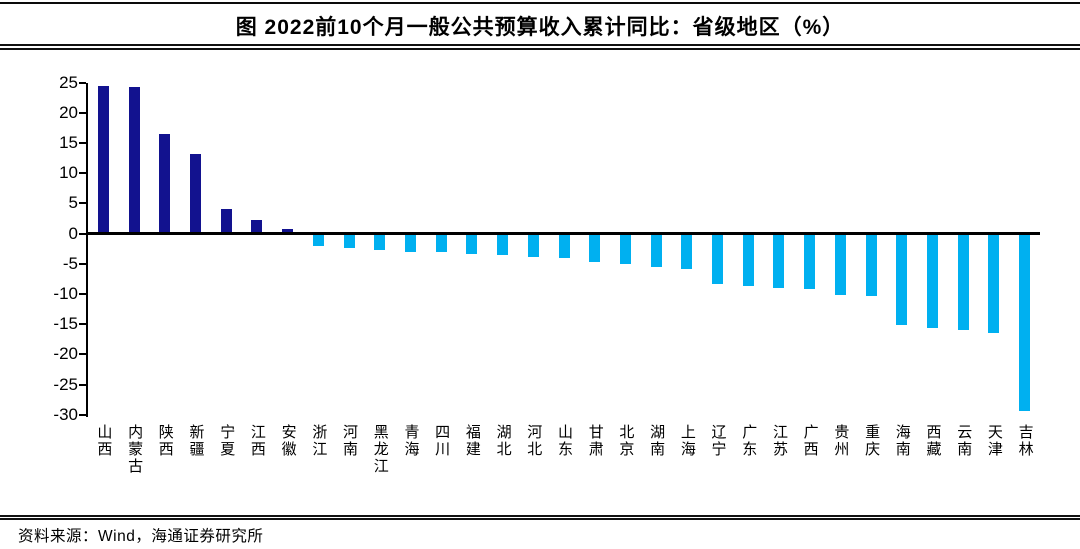 Image resolution: width=1080 pixels, height=549 pixels. I want to click on x-category-label: 广西, so click(810, 441).